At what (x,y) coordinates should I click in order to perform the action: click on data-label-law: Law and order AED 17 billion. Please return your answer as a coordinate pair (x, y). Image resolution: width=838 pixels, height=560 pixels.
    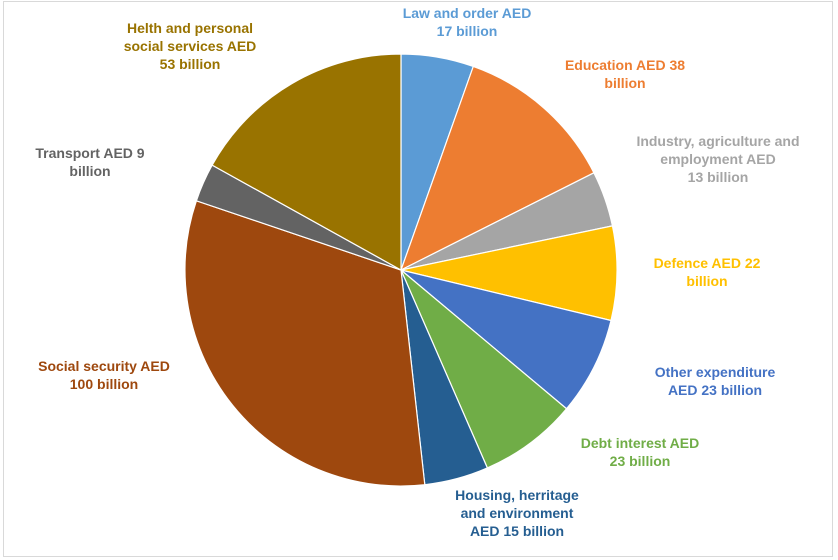
    Looking at the image, I should click on (467, 22).